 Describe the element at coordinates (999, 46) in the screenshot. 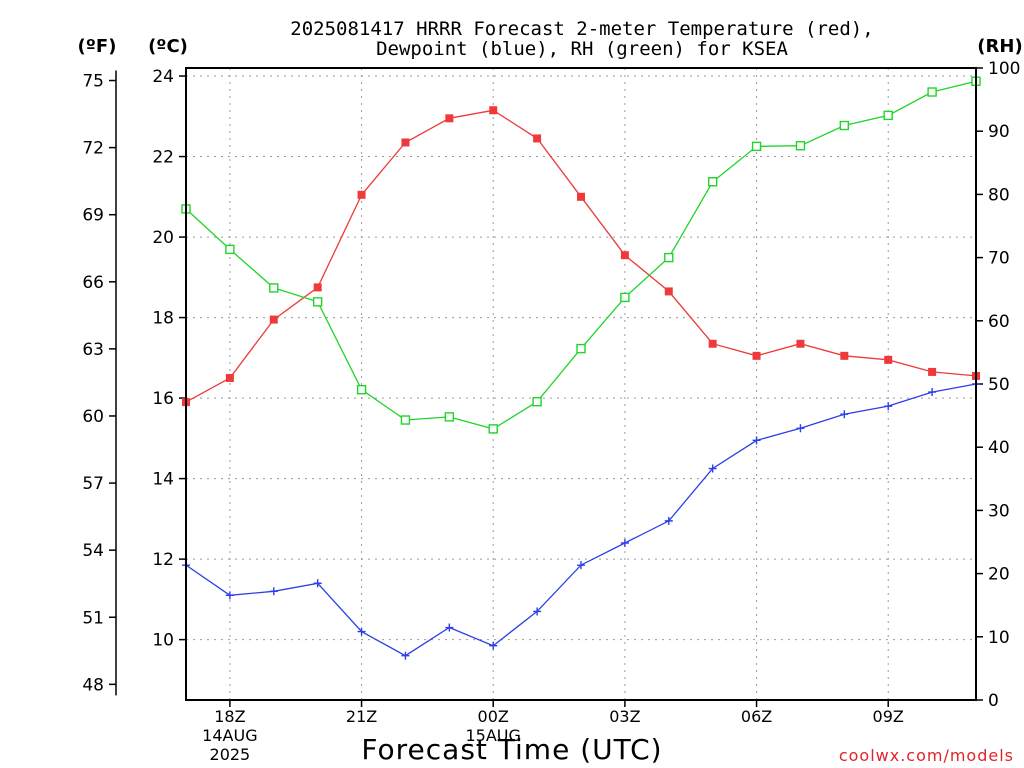

I see `rh-unit-label: (RH)` at that location.